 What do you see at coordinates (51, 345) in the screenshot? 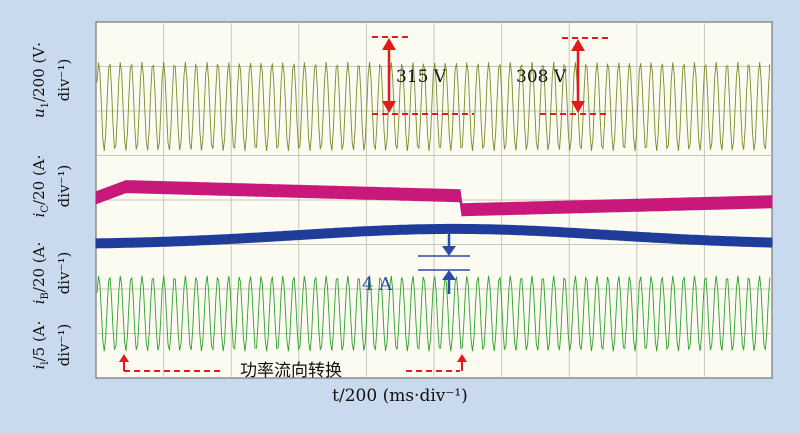
I see `ylabel-il: il/5 (A· div⁻¹)` at bounding box center [51, 345].